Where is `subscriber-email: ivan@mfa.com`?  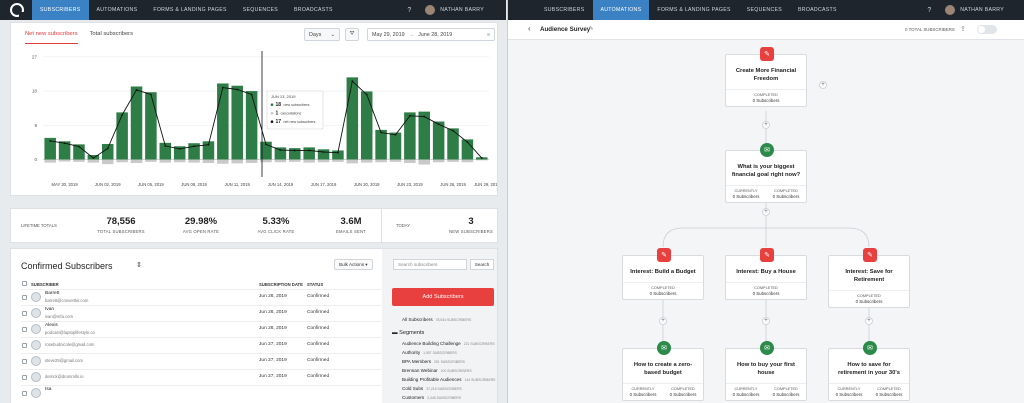 subscriber-email: ivan@mfa.com is located at coordinates (59, 316).